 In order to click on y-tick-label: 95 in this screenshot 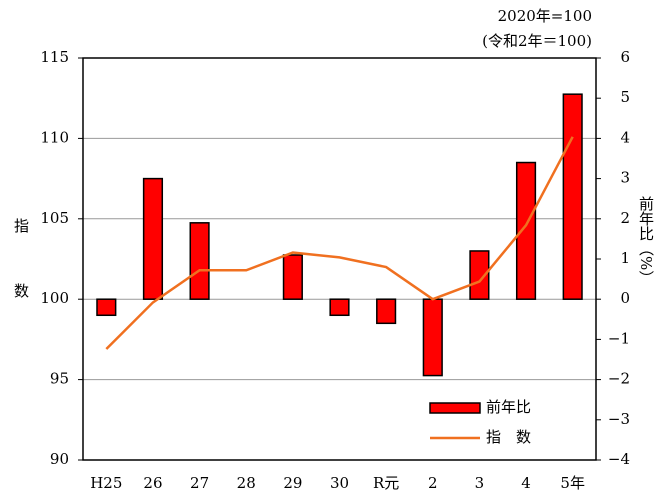, I will do `click(59, 379)`.